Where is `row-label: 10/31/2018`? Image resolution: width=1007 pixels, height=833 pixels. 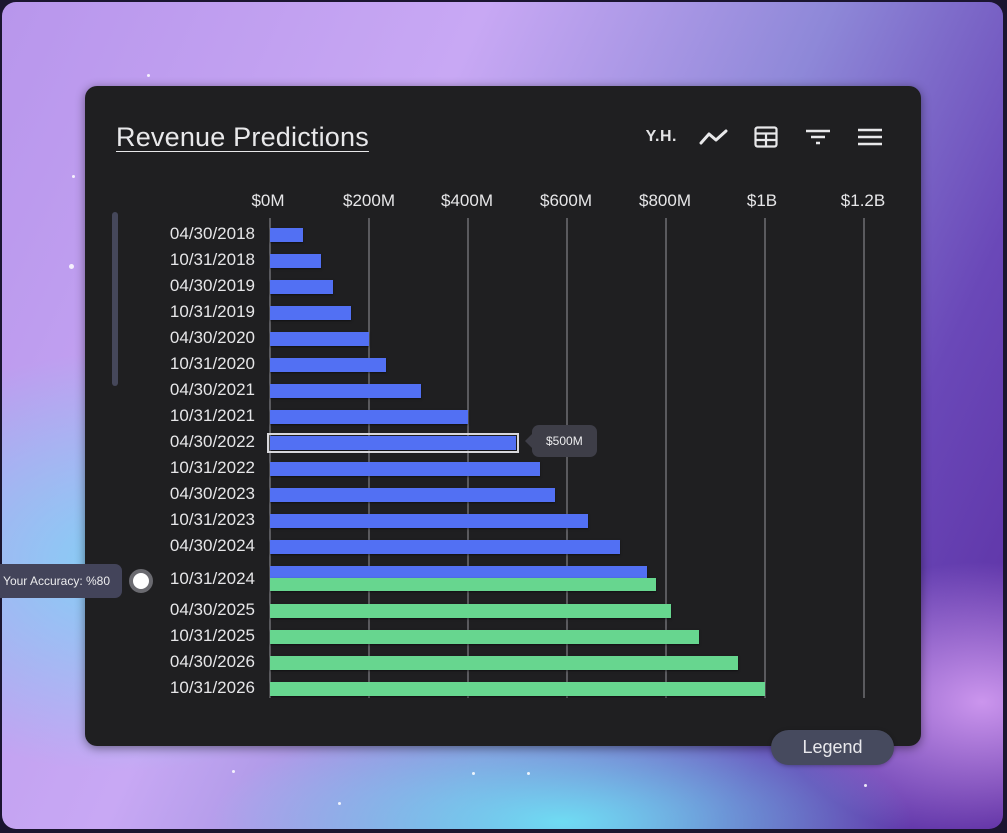 row-label: 10/31/2018 is located at coordinates (212, 259).